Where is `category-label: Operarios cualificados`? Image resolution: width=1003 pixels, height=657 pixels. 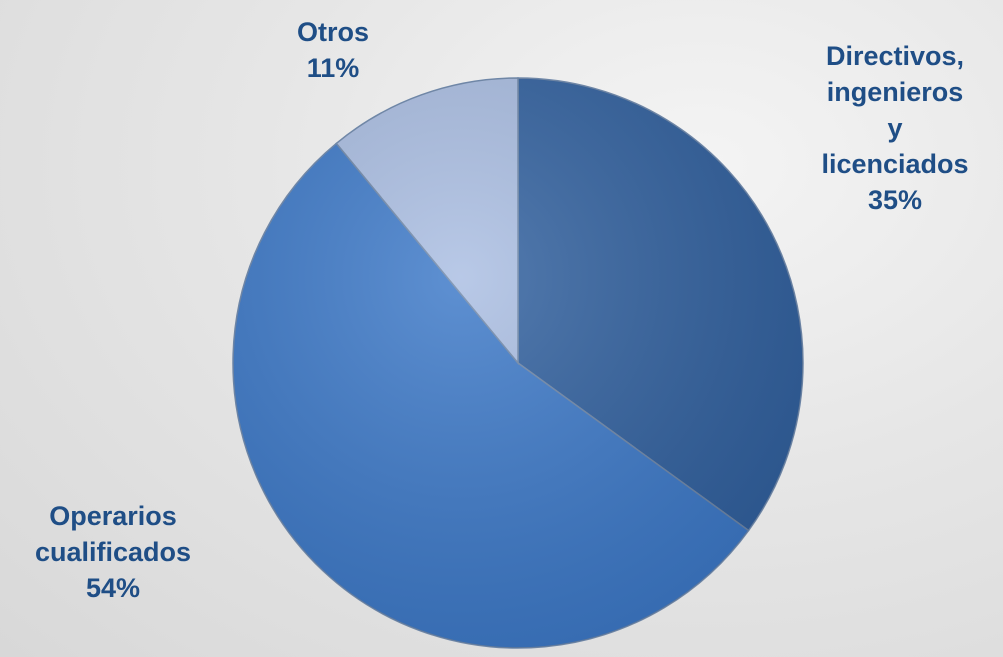
category-label: Operarios cualificados is located at coordinates (113, 534).